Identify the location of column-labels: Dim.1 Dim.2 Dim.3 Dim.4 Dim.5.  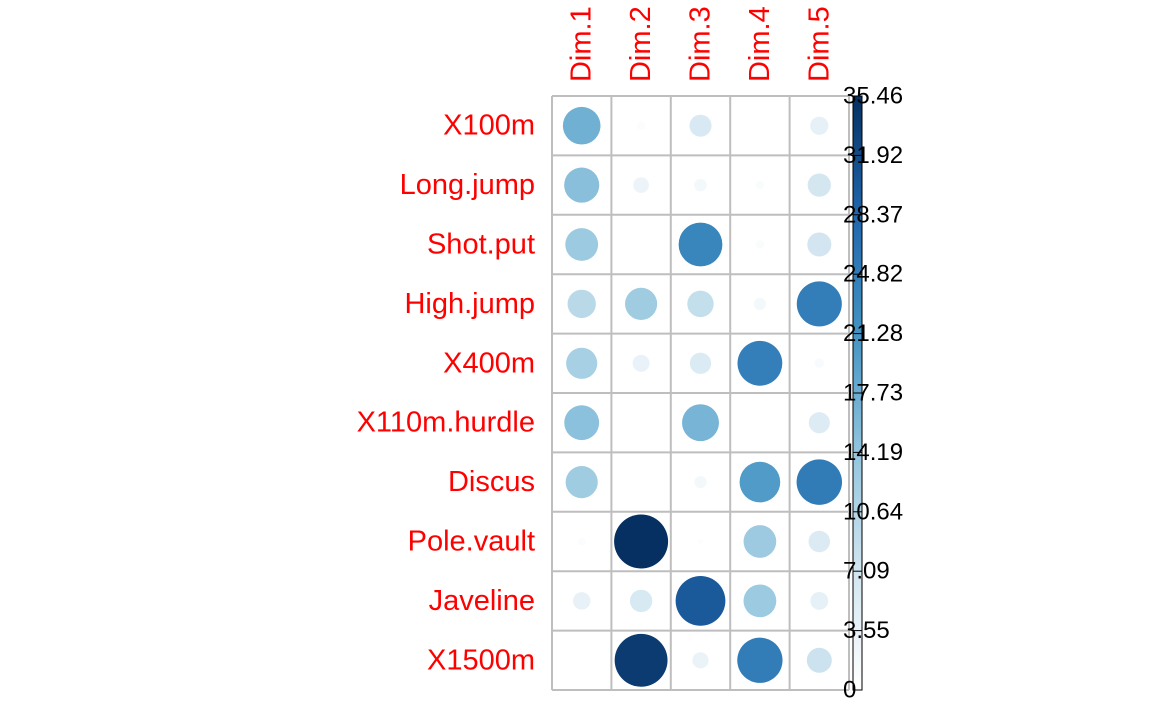
(701, 44).